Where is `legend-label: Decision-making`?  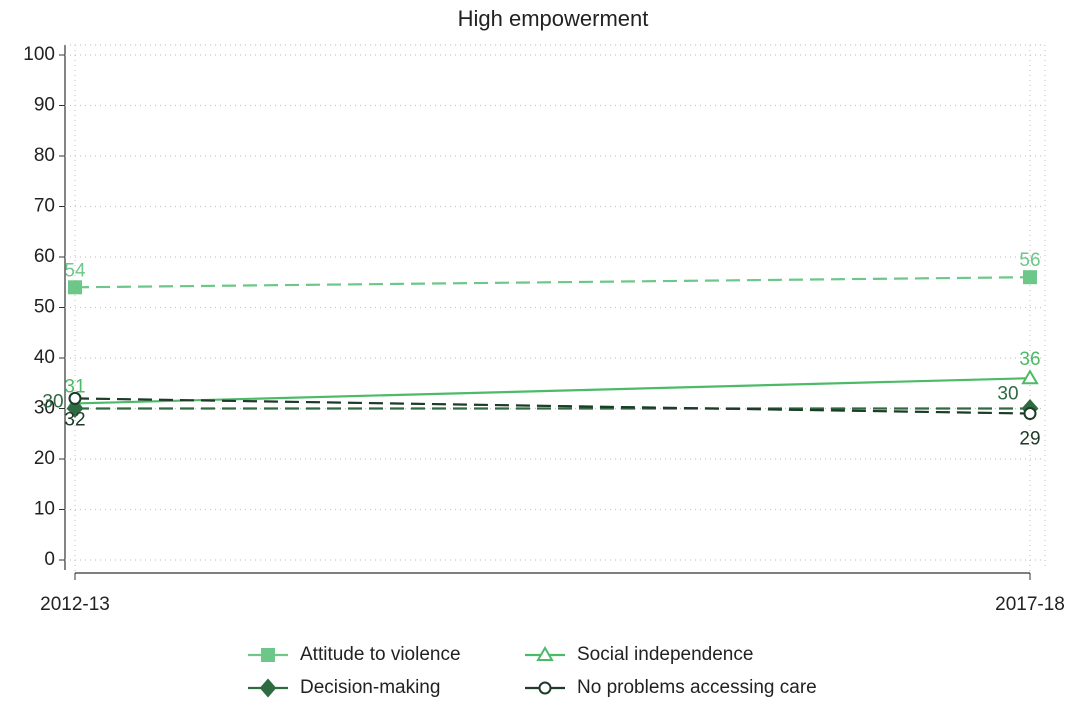 legend-label: Decision-making is located at coordinates (370, 687).